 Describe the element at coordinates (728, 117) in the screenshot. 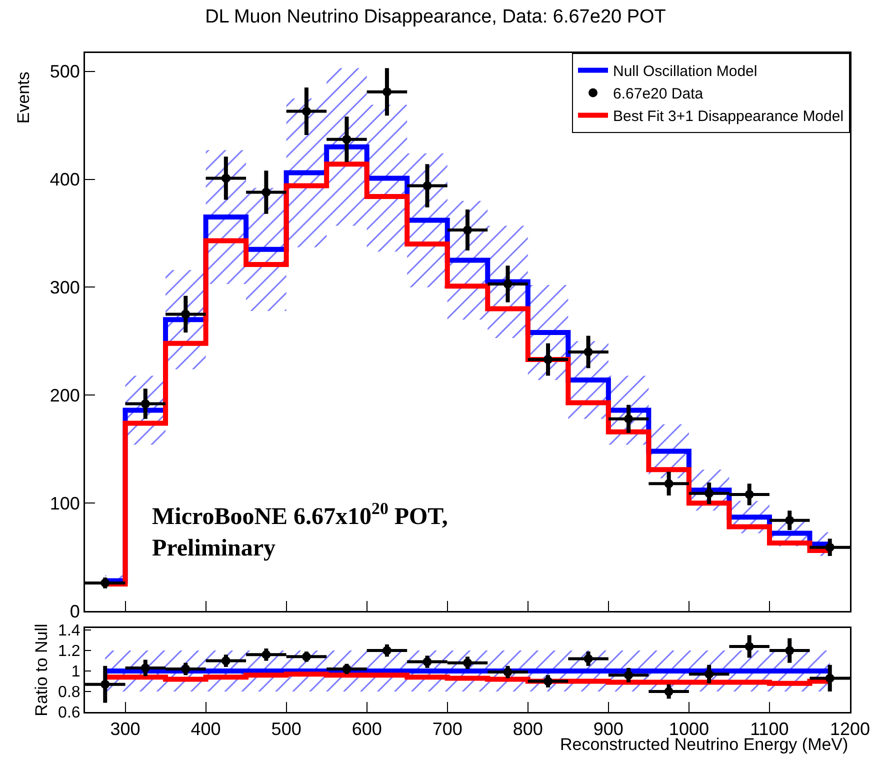

I see `legend-label: Best Fit 3+1 Disappearance Model` at that location.